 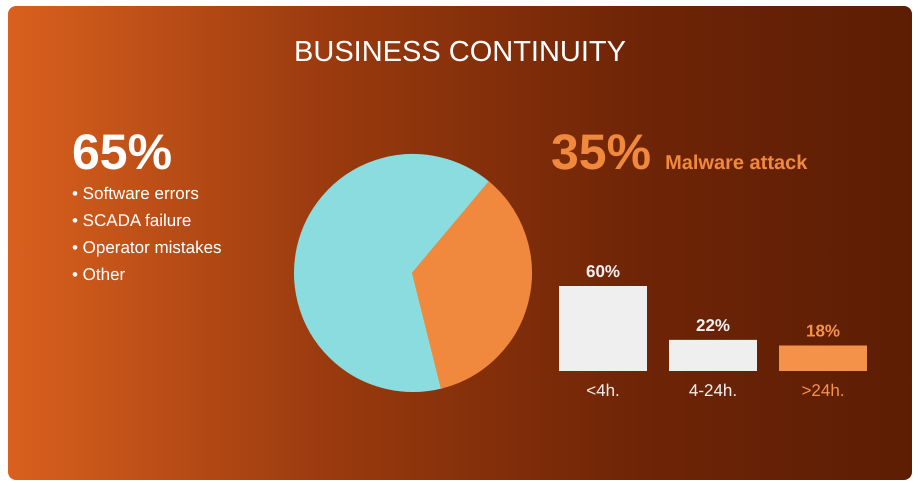 I want to click on text: • SCADA failure, so click(x=132, y=221).